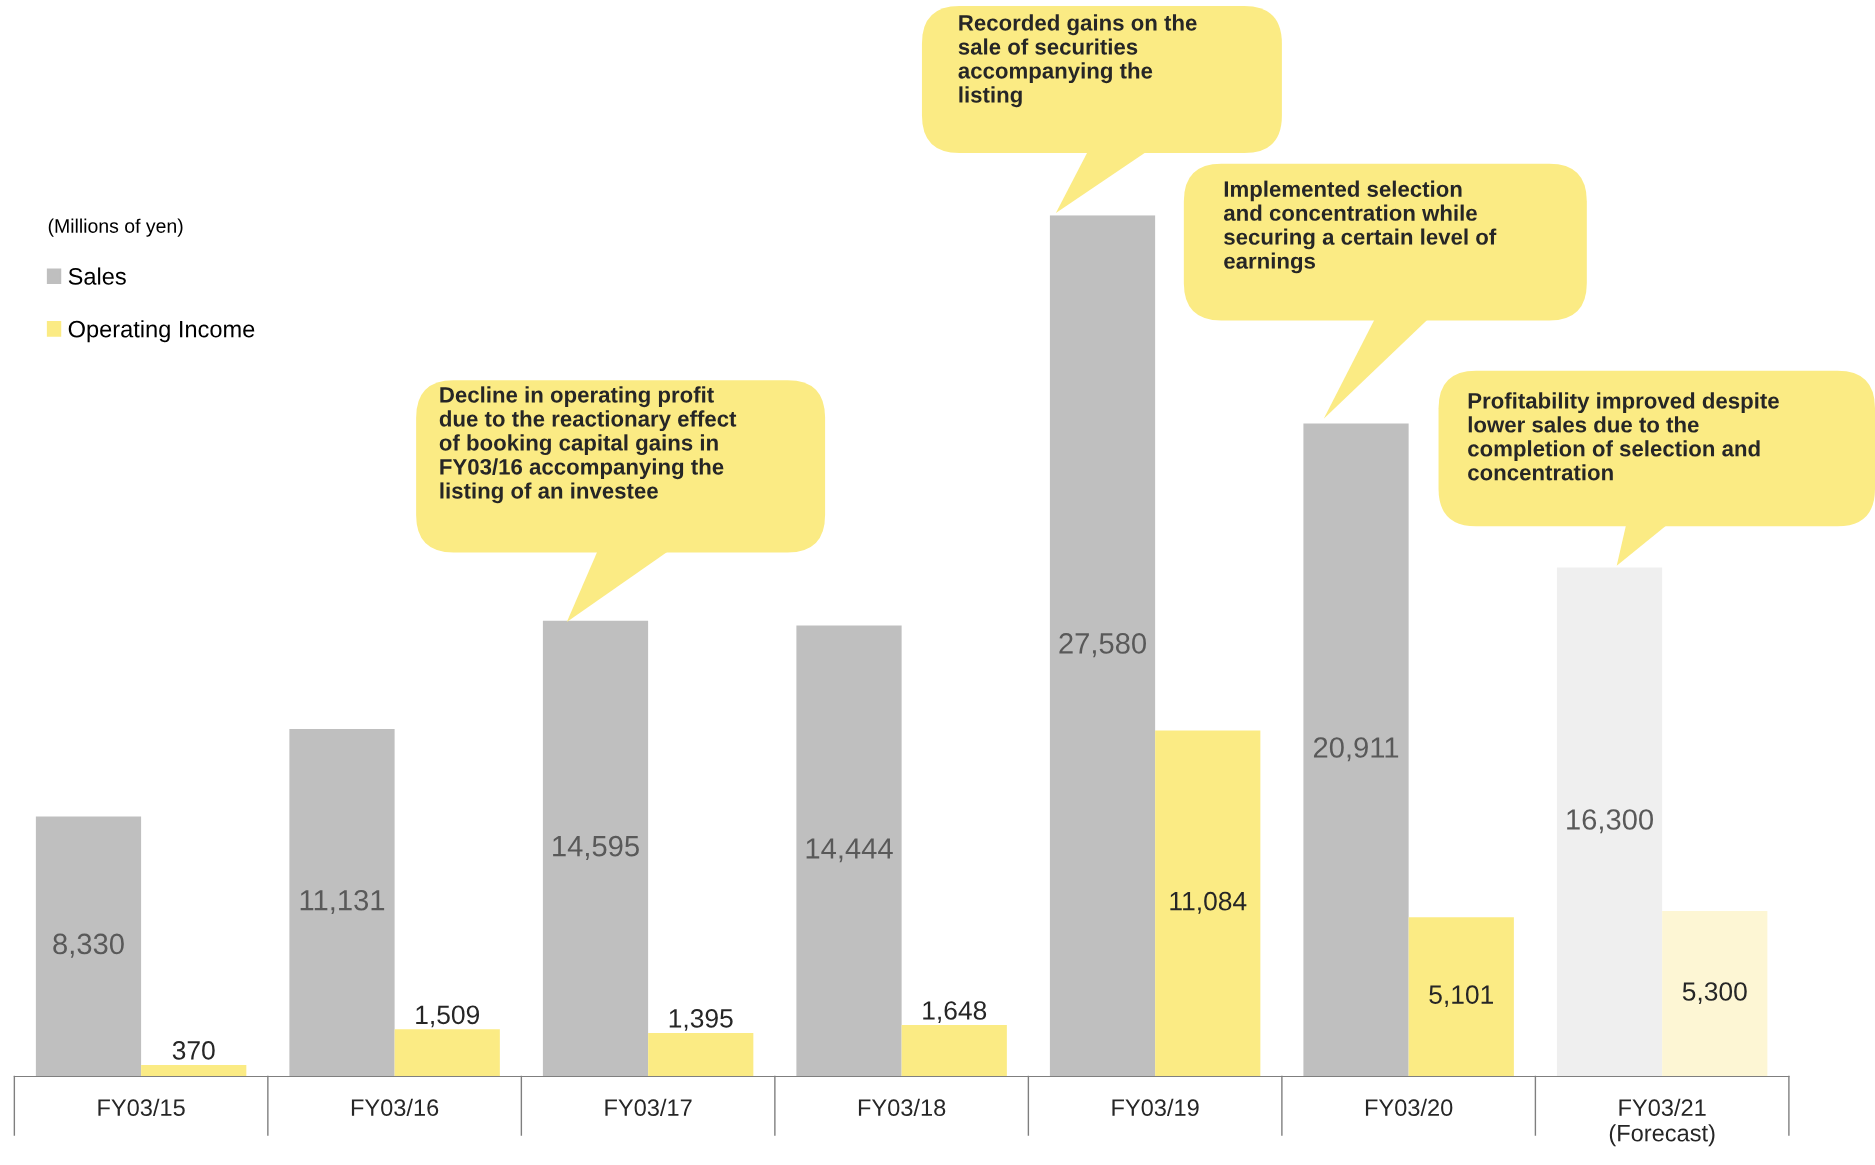  Describe the element at coordinates (1409, 1107) in the screenshot. I see `x-tick-label: FY03/20` at that location.